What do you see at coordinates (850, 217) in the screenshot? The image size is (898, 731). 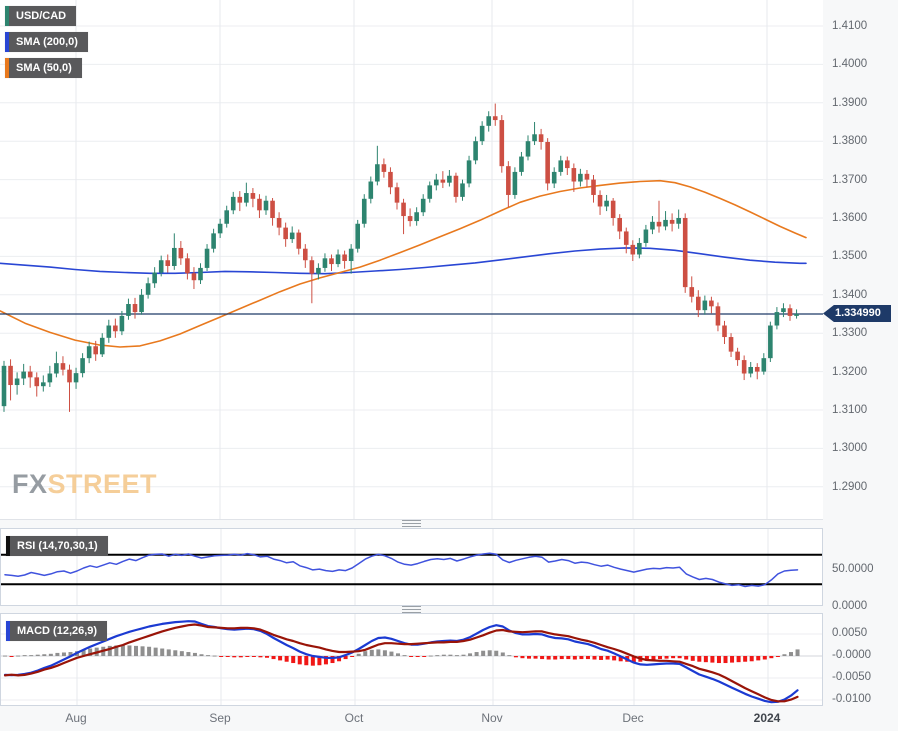 I see `y-axis-label: 1.3600` at bounding box center [850, 217].